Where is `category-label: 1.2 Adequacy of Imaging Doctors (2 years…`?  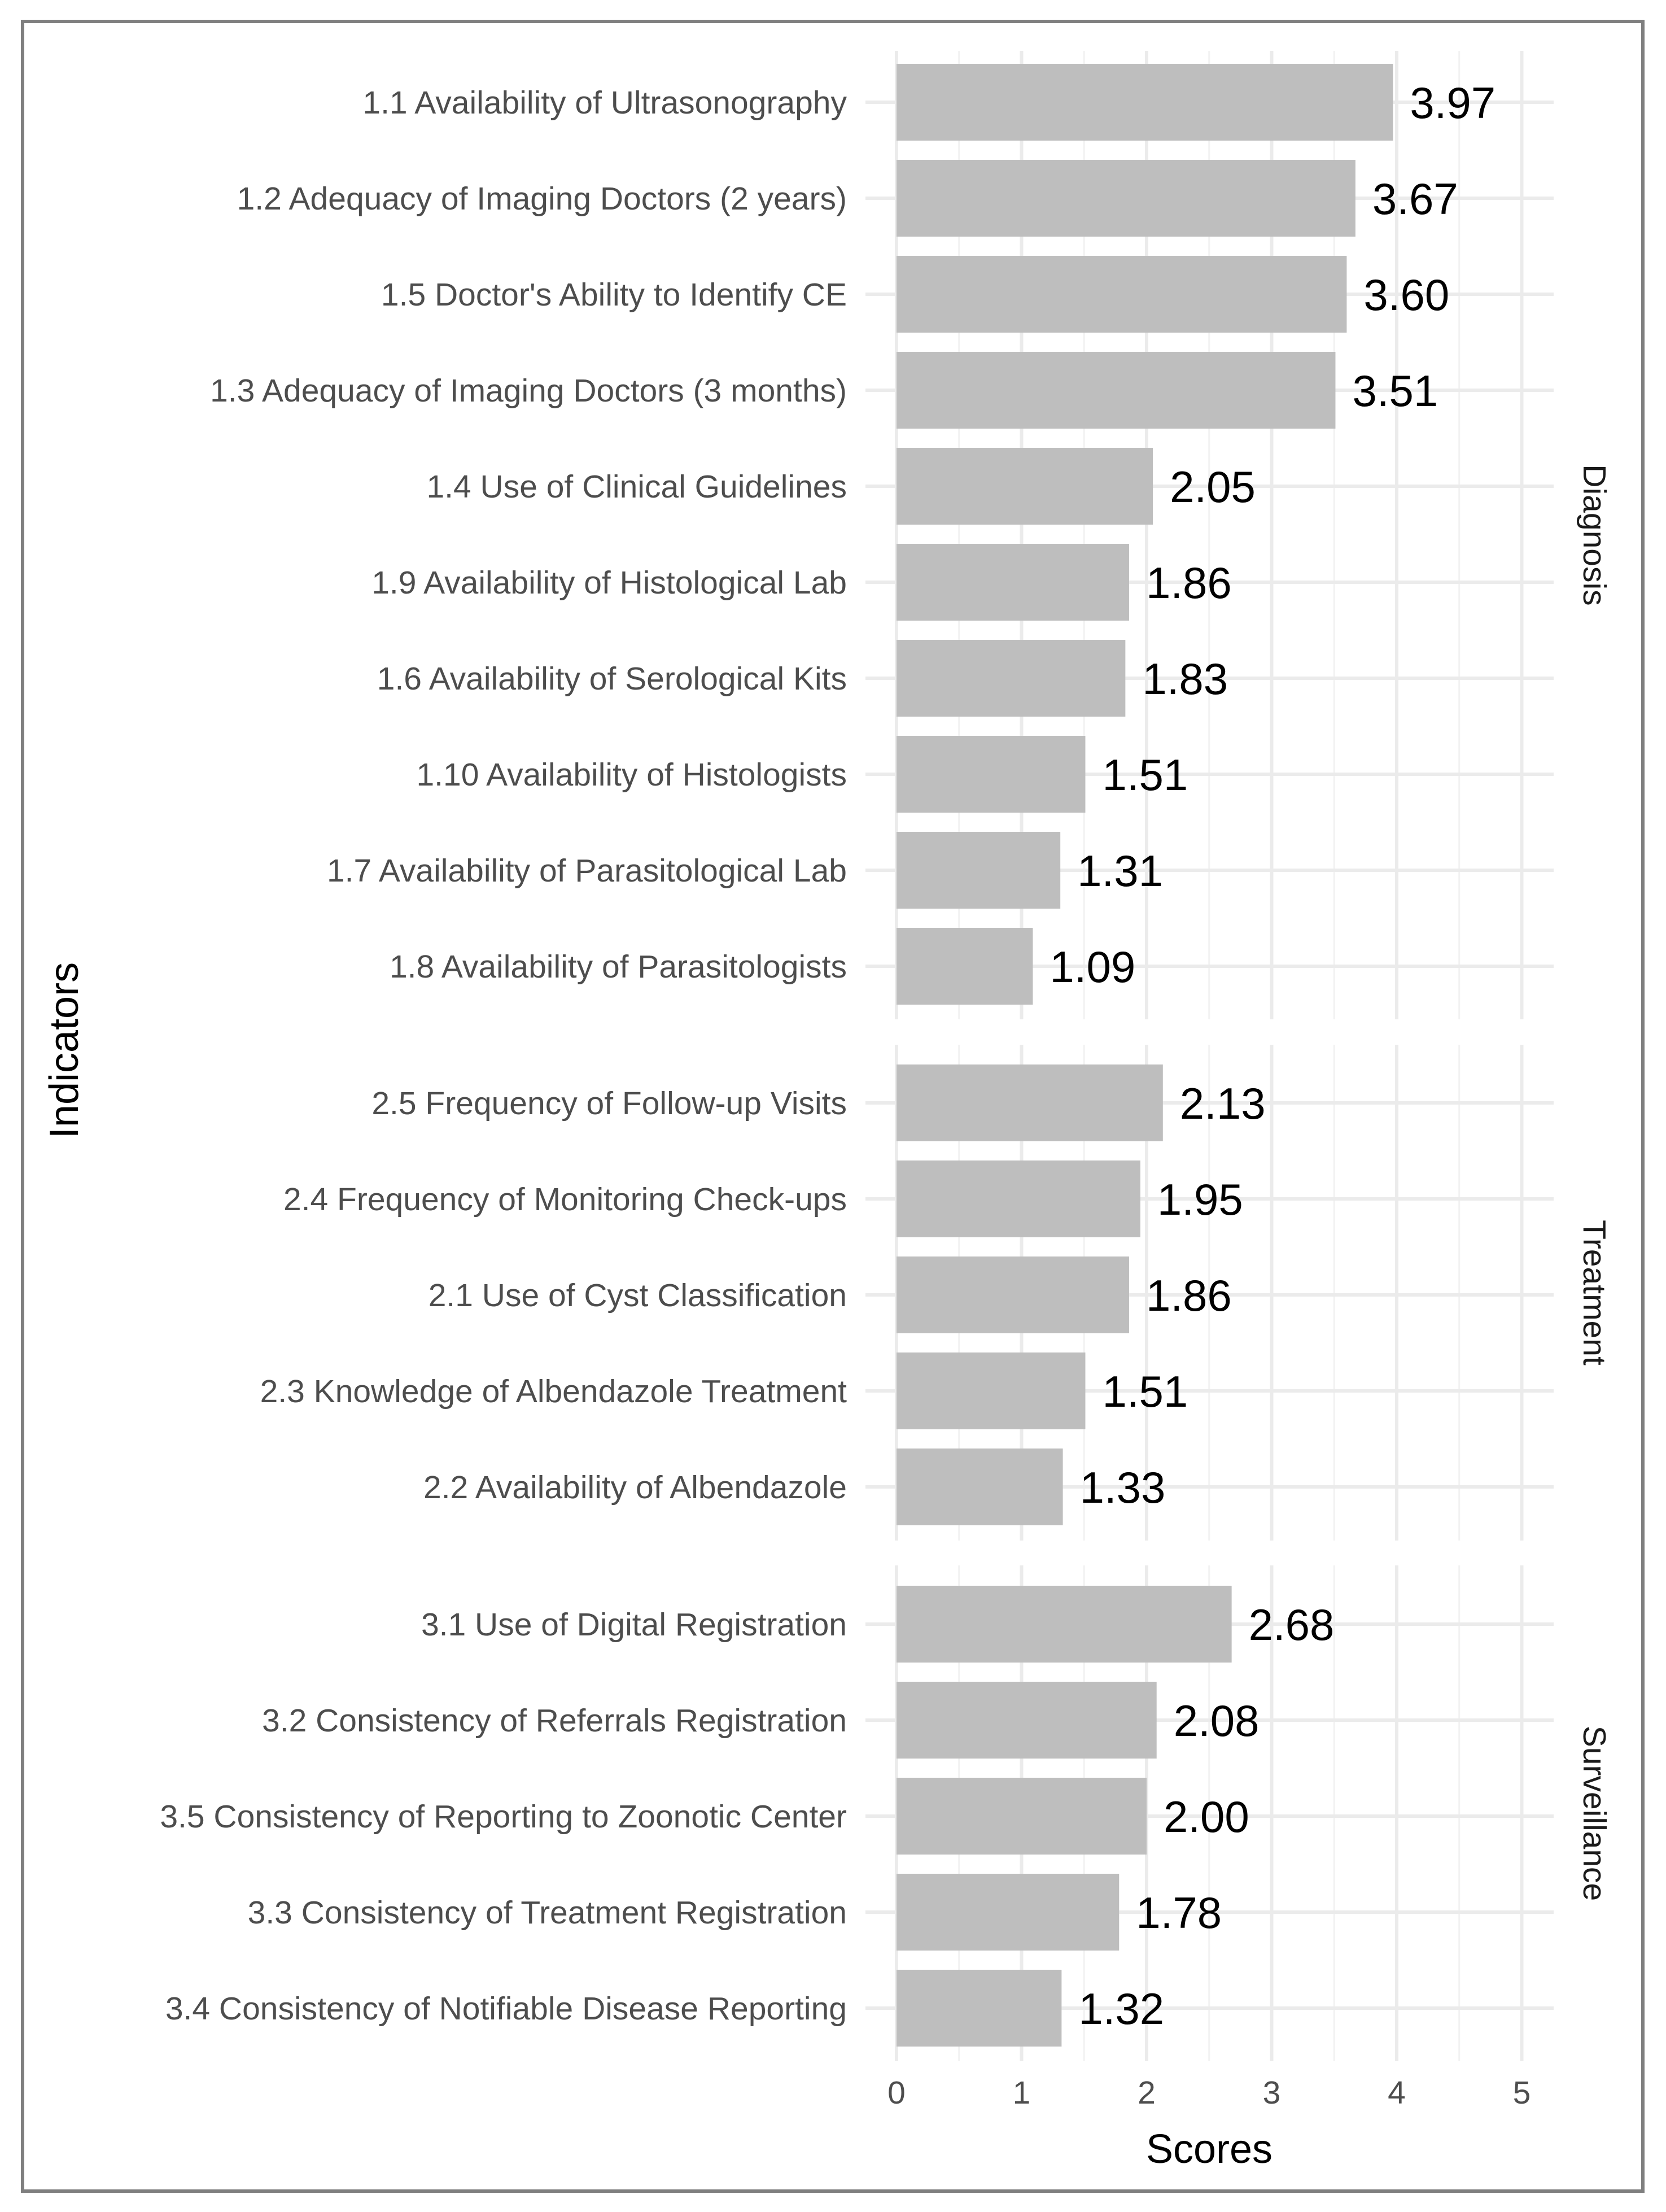 category-label: 1.2 Adequacy of Imaging Doctors (2 years… is located at coordinates (542, 199).